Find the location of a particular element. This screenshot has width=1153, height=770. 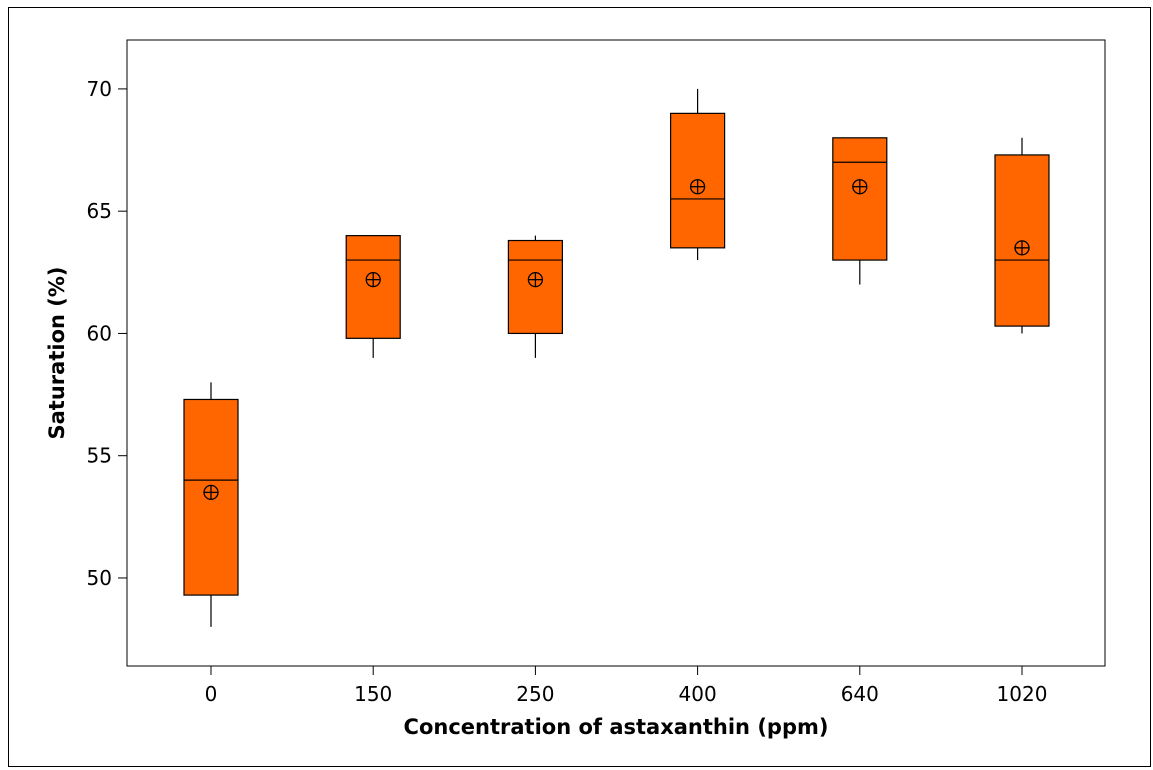

y-tick-label: 70 is located at coordinates (99, 89).